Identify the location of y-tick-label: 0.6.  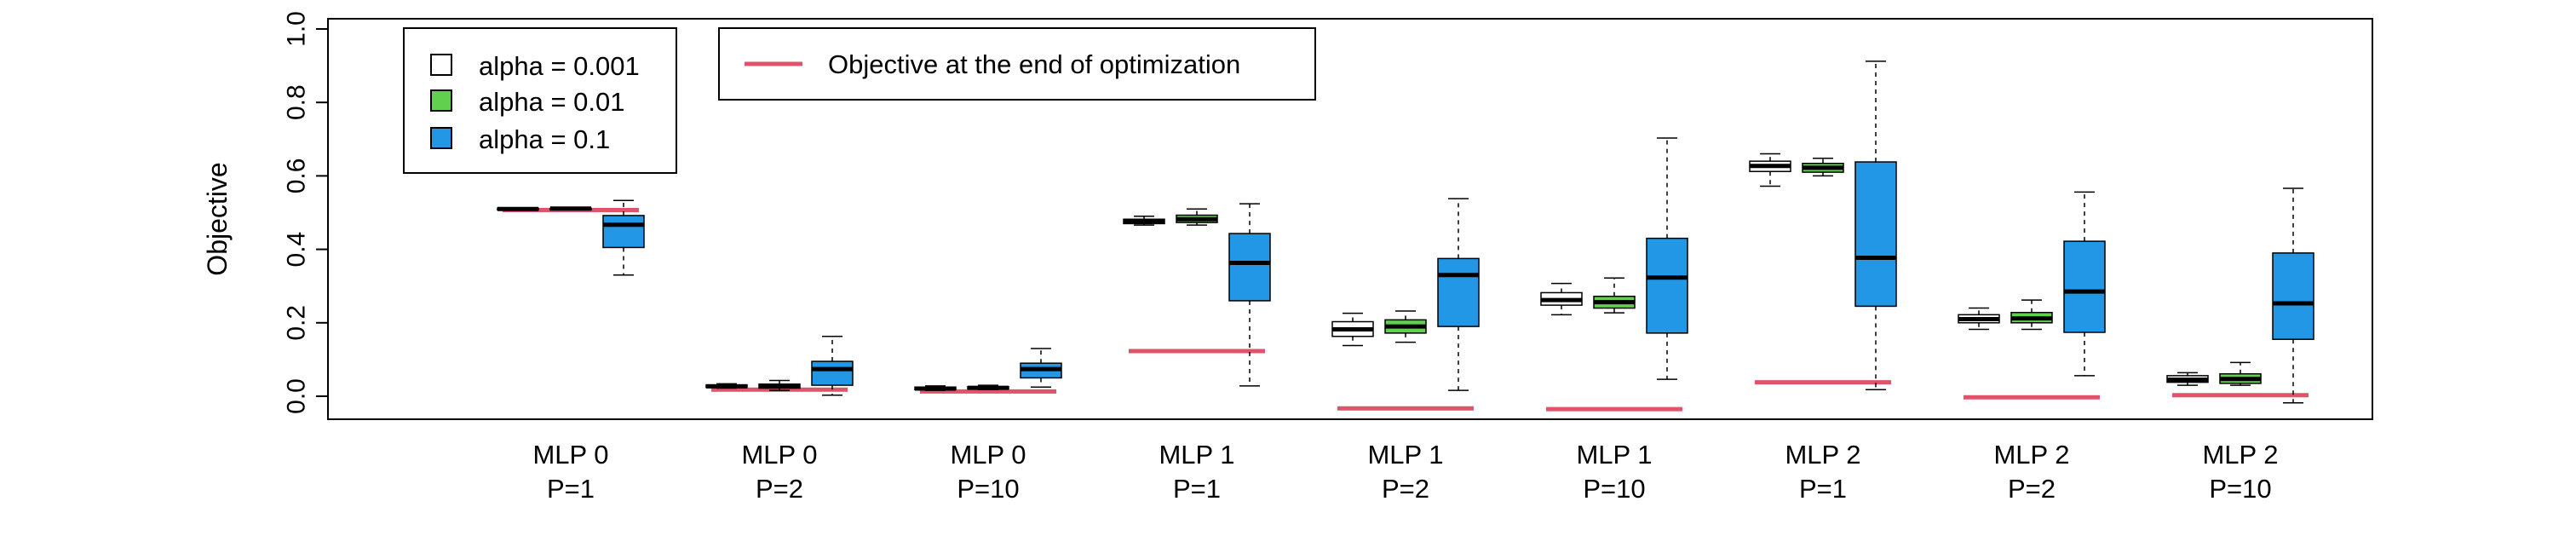
(297, 176).